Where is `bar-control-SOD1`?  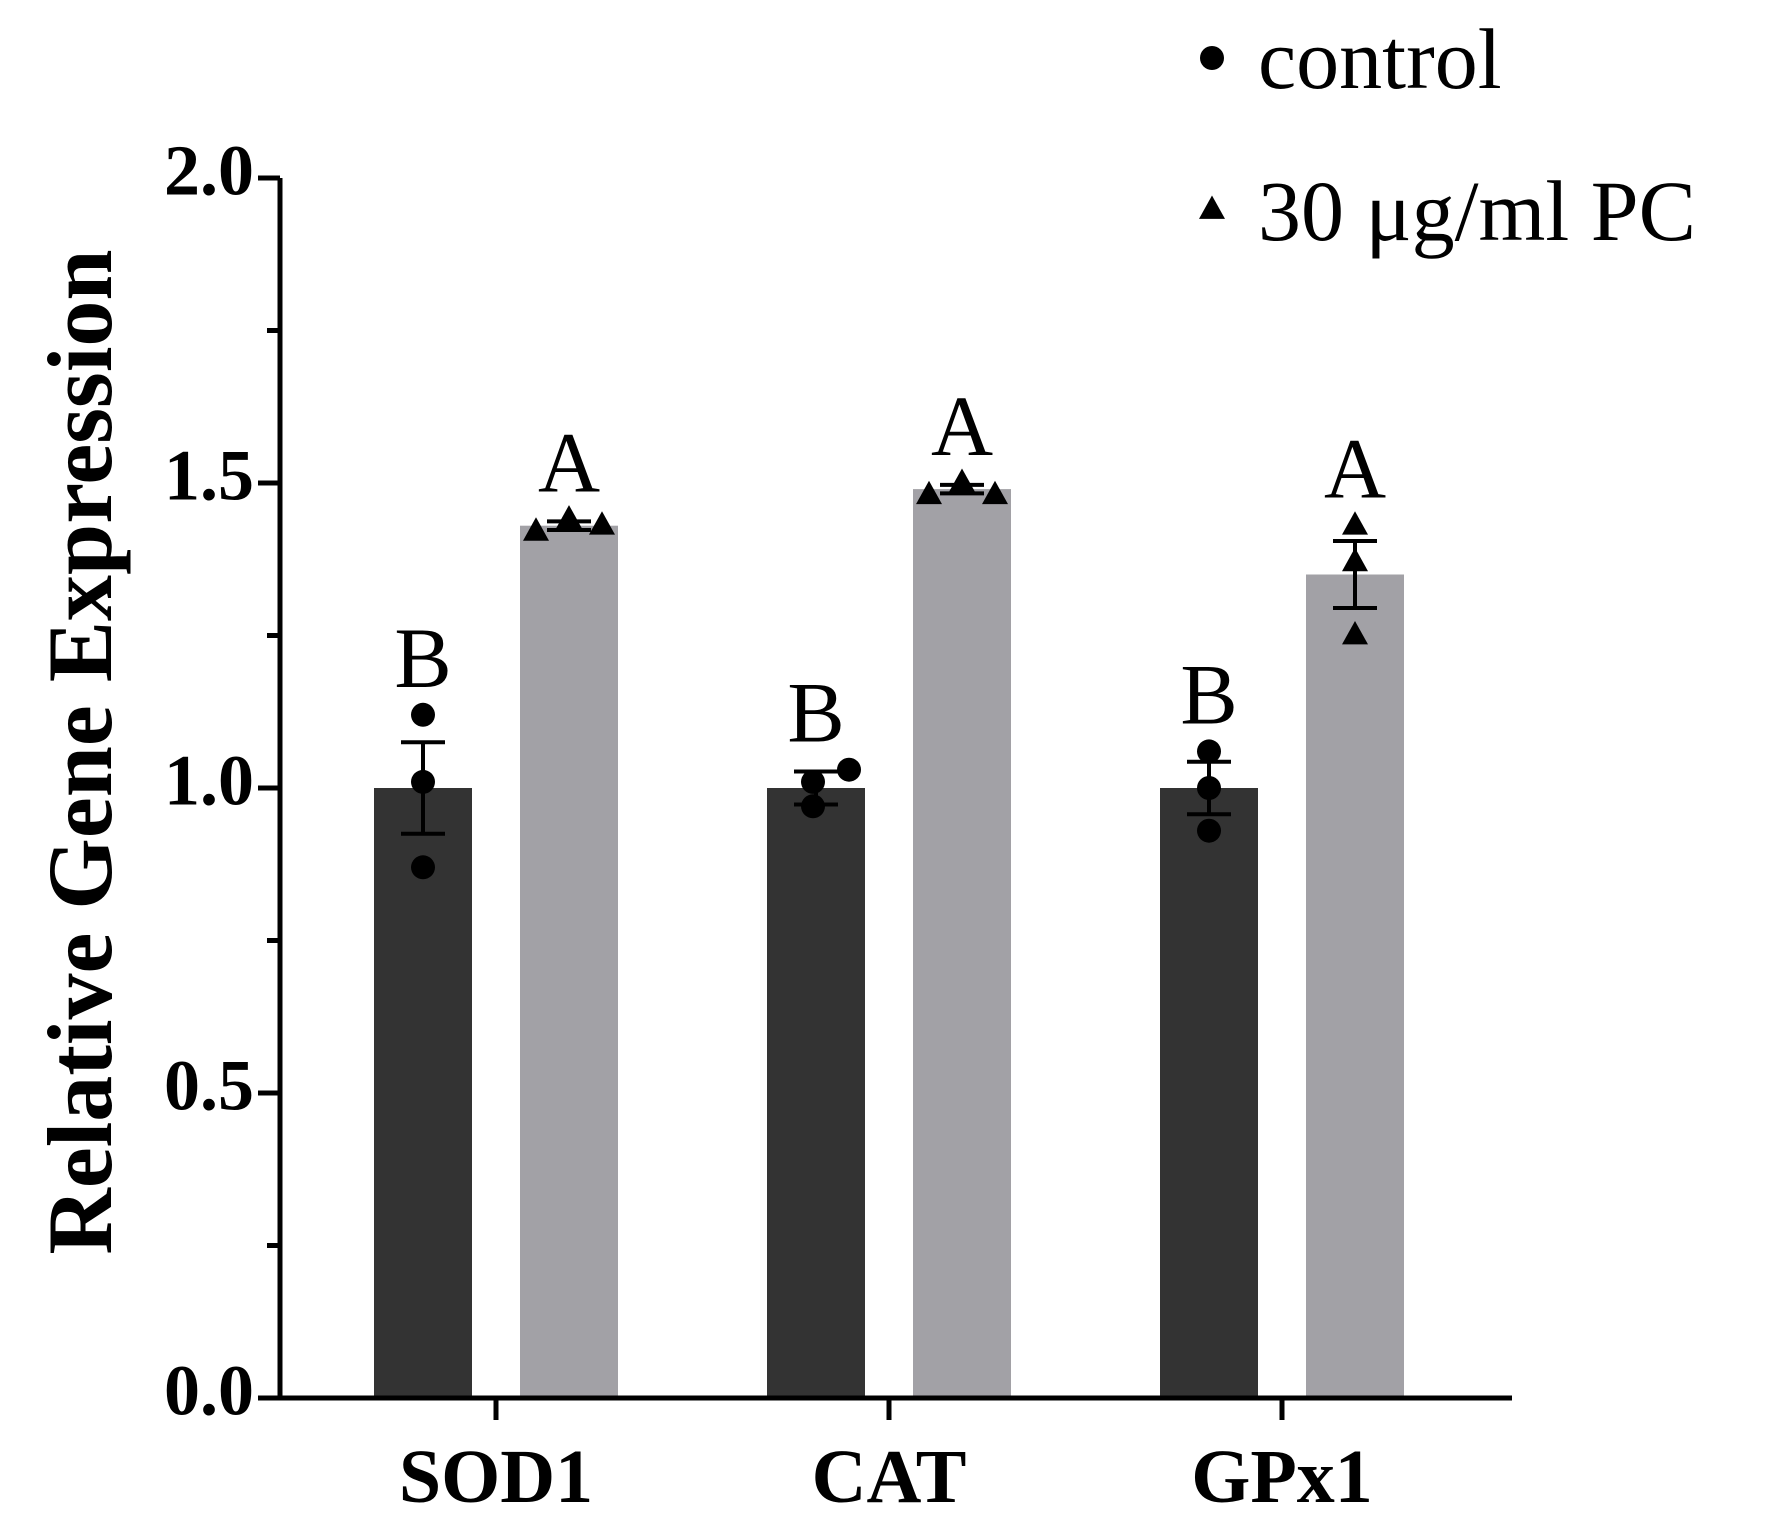
bar-control-SOD1 is located at coordinates (423, 1093).